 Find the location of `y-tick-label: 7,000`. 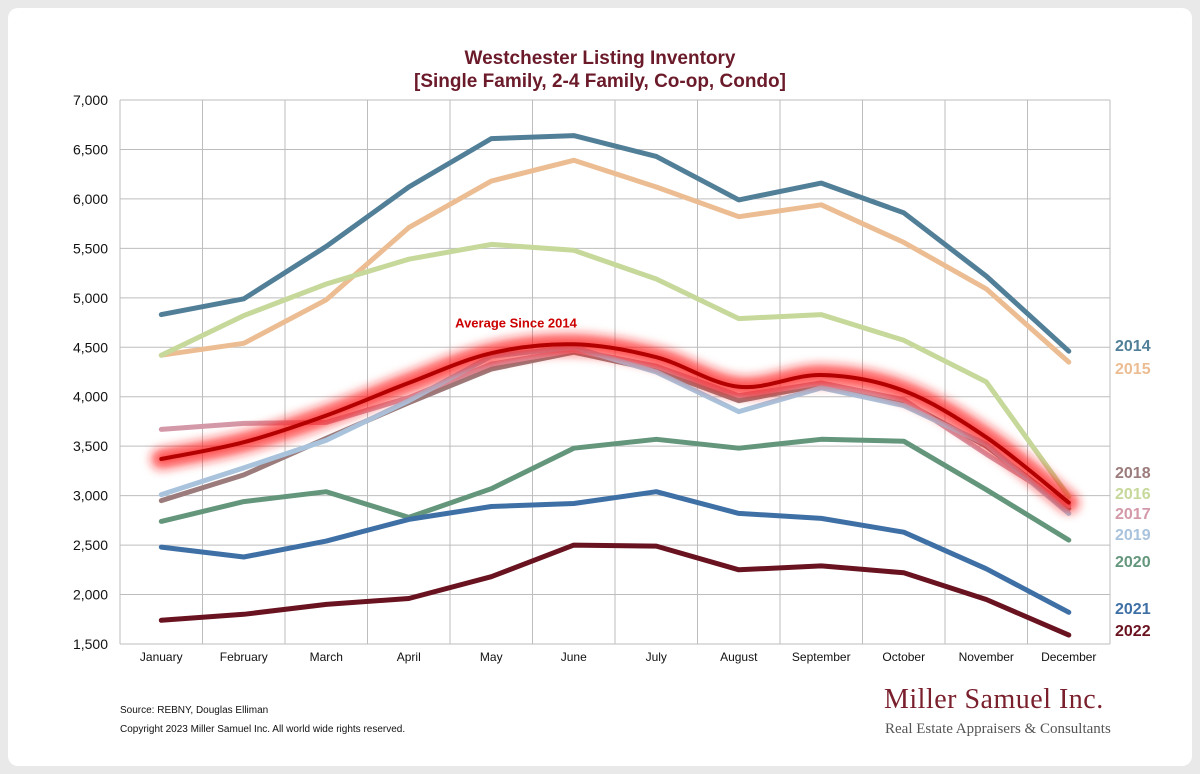

y-tick-label: 7,000 is located at coordinates (90, 100).